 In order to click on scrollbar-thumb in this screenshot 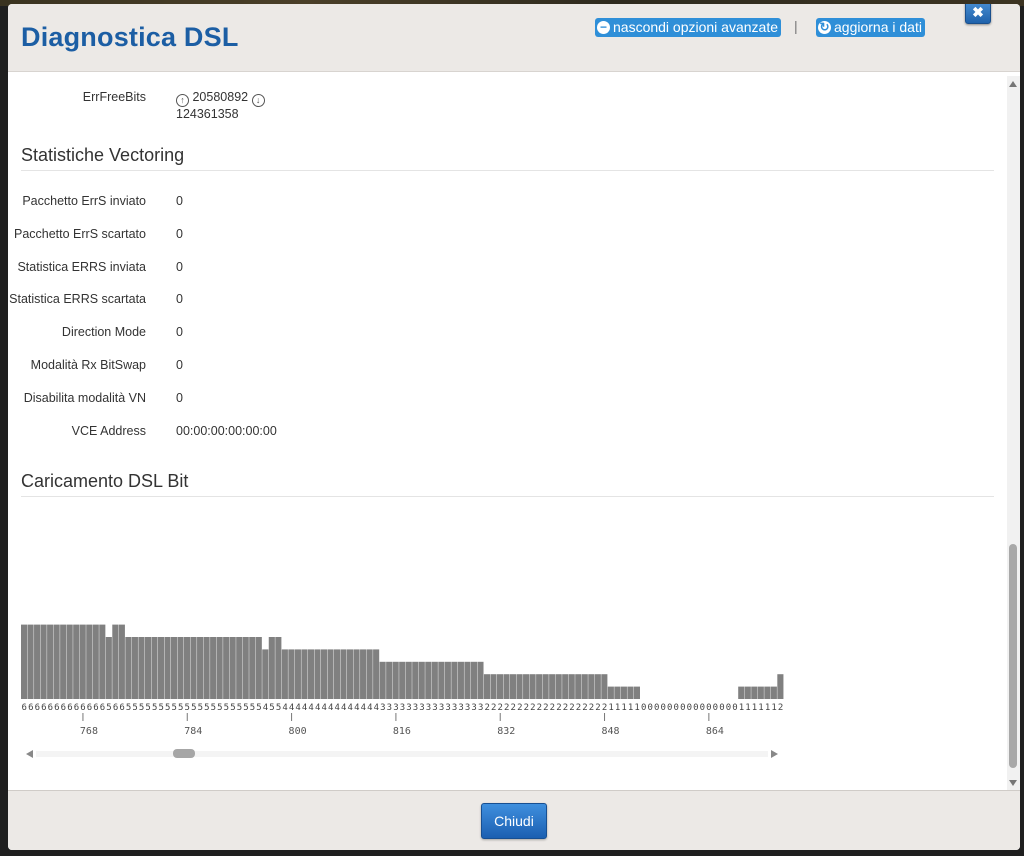, I will do `click(184, 753)`.